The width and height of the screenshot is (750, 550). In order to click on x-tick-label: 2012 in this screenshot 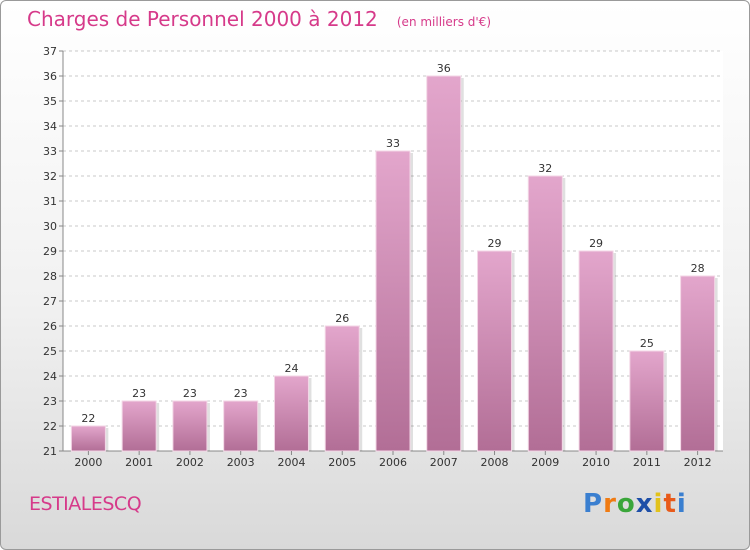, I will do `click(698, 462)`.